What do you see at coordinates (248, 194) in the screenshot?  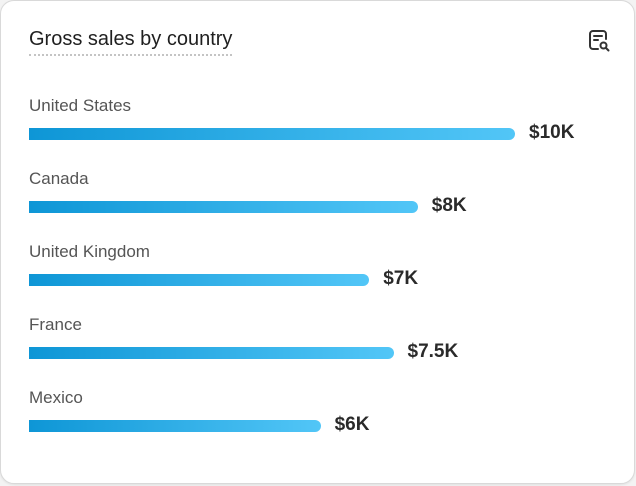 I see `bar-row: Canada $8K` at bounding box center [248, 194].